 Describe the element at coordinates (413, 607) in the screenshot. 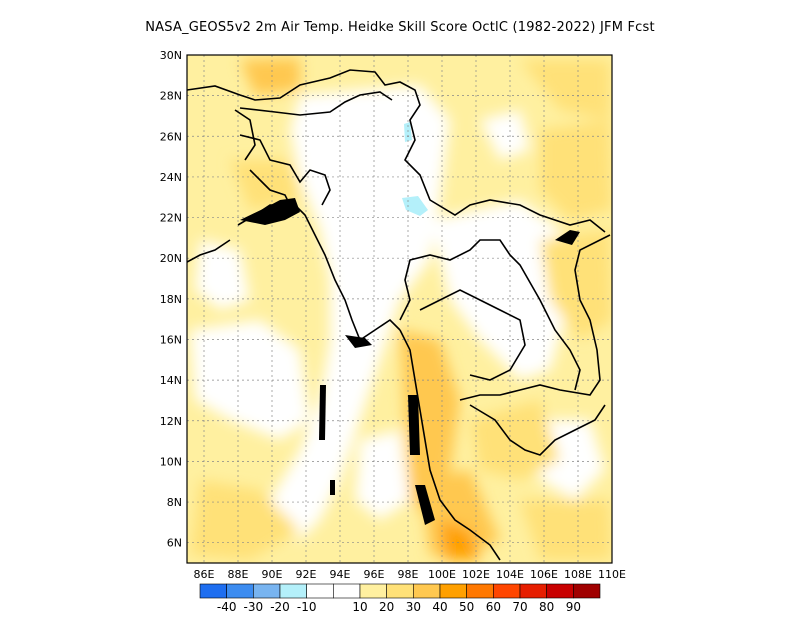

I see `colorbar-label: 30` at that location.